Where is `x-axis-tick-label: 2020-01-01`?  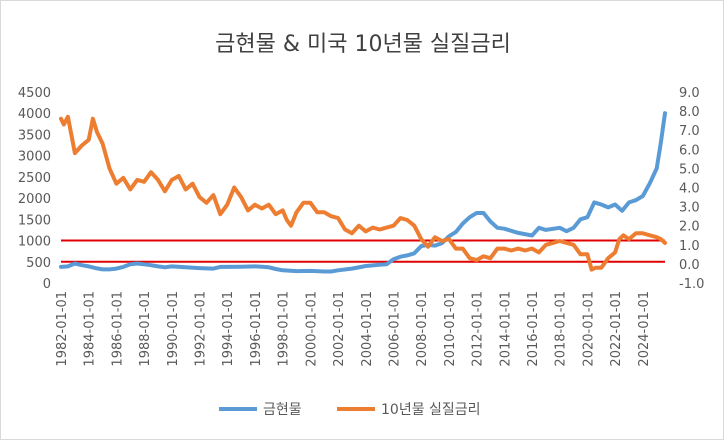 x-axis-tick-label: 2020-01-01 is located at coordinates (588, 329).